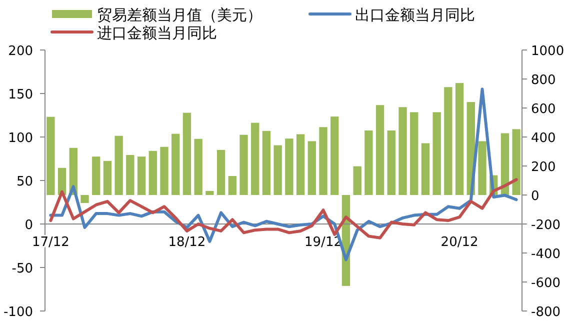 Image resolution: width=572 pixels, height=321 pixels. I want to click on y-tick-label: -50, so click(22, 269).